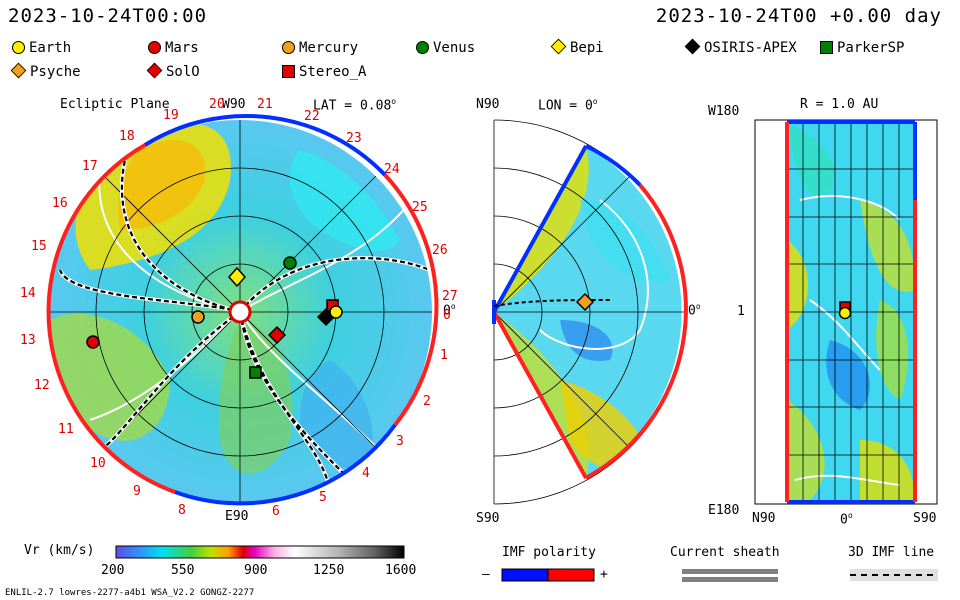  I want to click on rotation-number: 25, so click(420, 207).